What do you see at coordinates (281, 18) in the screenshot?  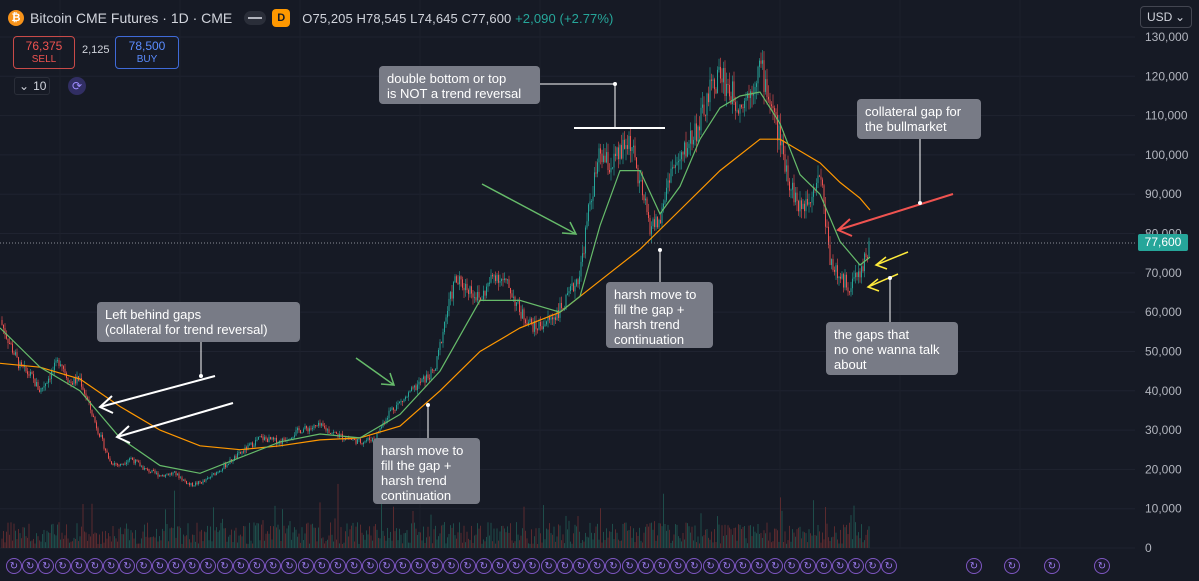 I see `delayed-data-badge: D` at bounding box center [281, 18].